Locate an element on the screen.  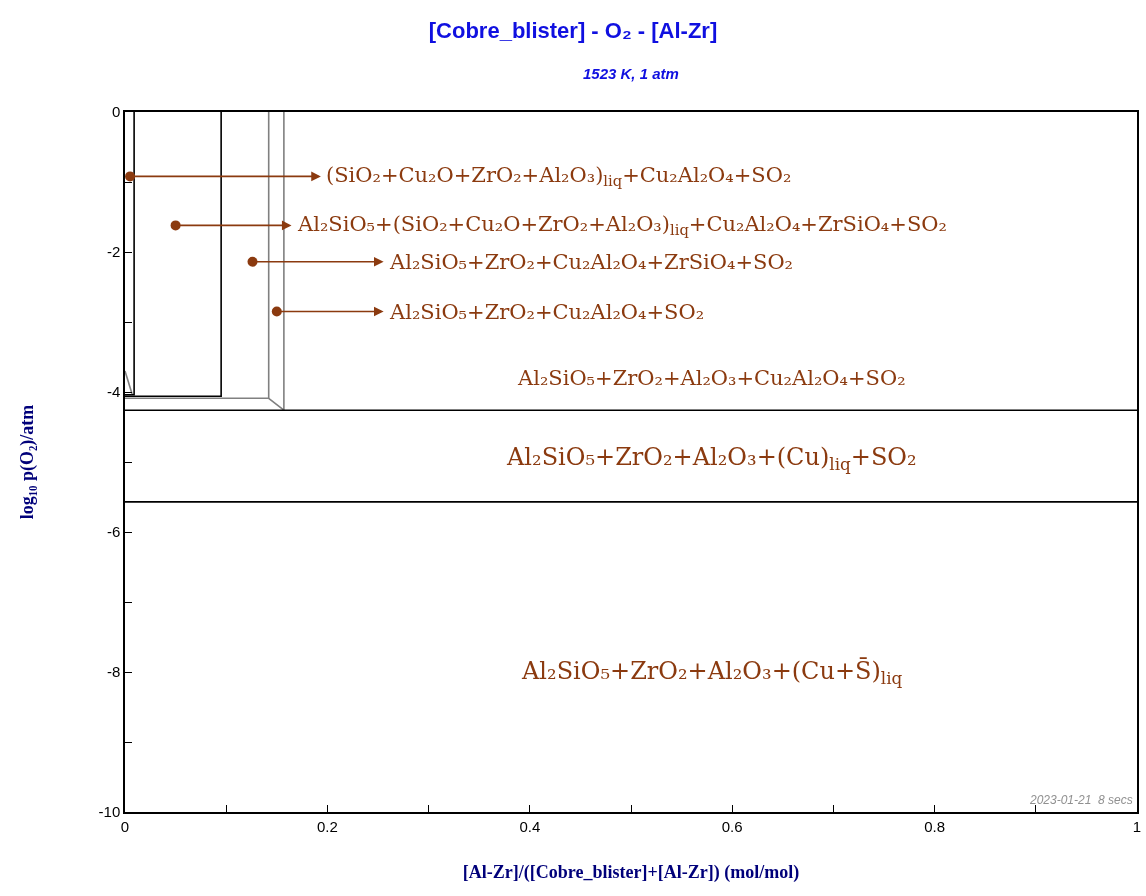
y-tick-label: -10 is located at coordinates (109, 812).